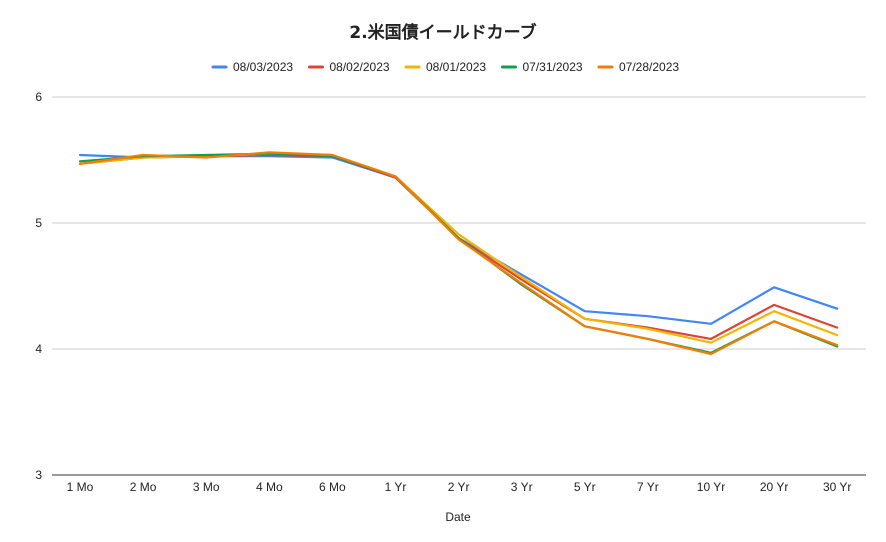 The width and height of the screenshot is (886, 542). Describe the element at coordinates (332, 487) in the screenshot. I see `x-tick-label: 6 Mo` at that location.